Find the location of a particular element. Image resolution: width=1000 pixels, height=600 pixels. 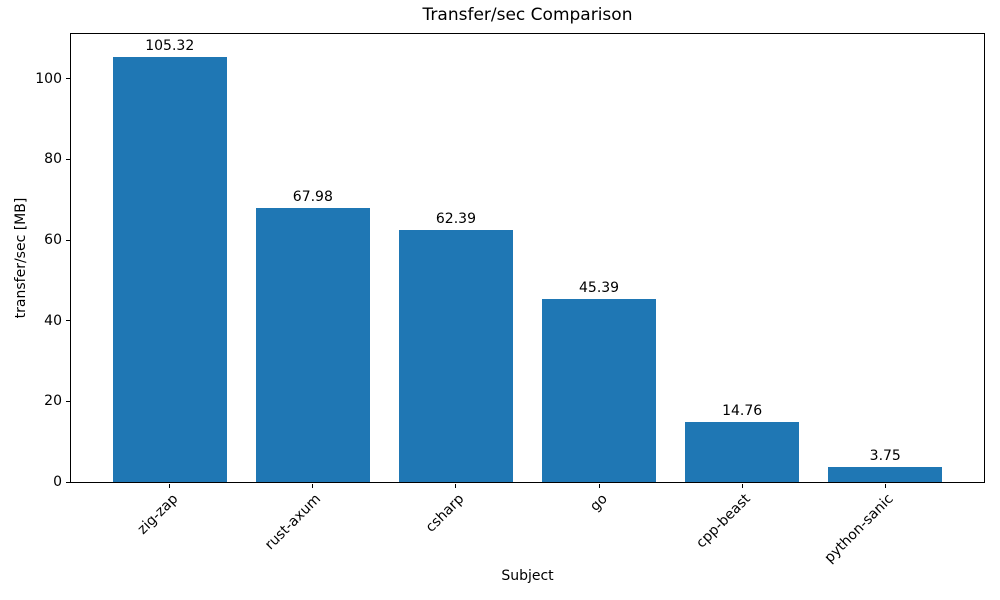

x-tick-label: cpp-beast is located at coordinates (723, 521).